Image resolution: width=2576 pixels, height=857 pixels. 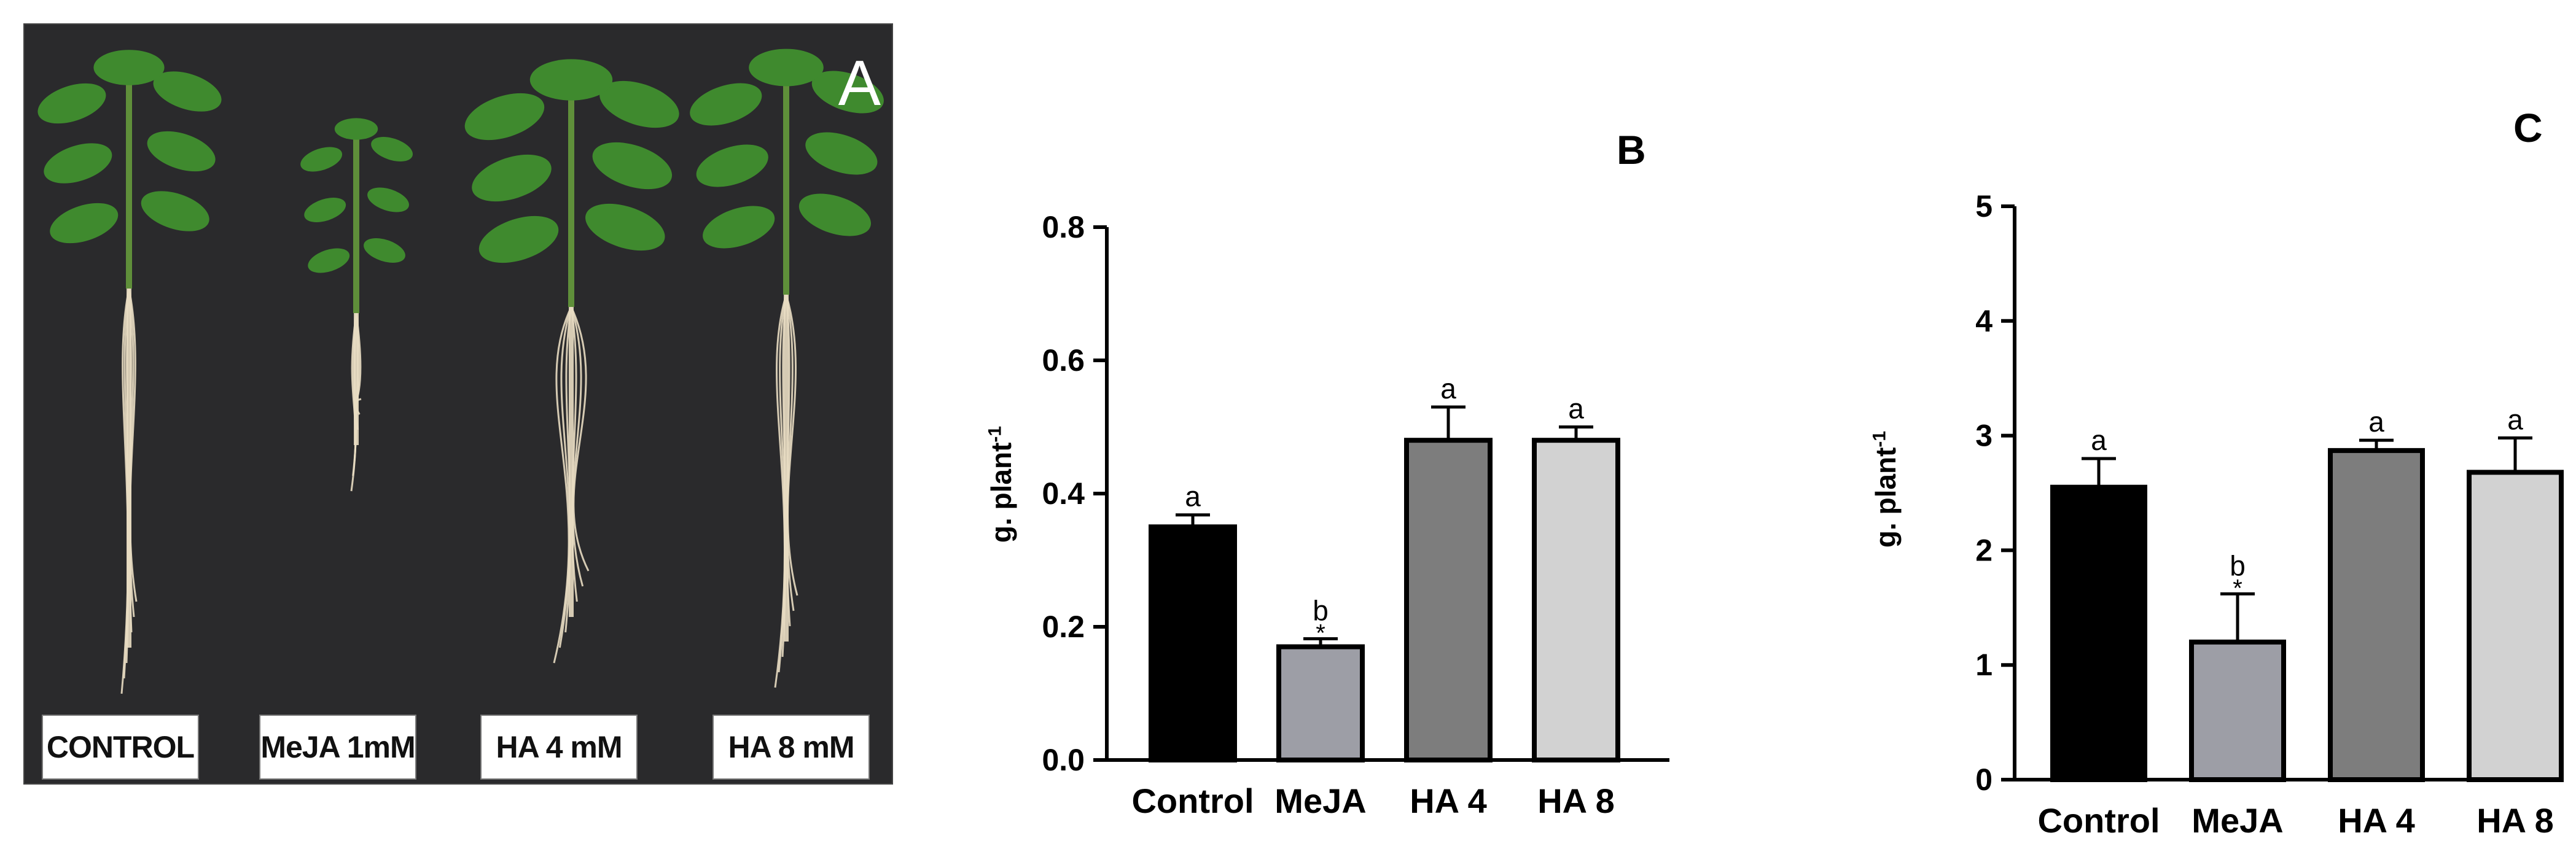 I want to click on chart-b-ytick-label-2: 0.4, so click(x=1063, y=493).